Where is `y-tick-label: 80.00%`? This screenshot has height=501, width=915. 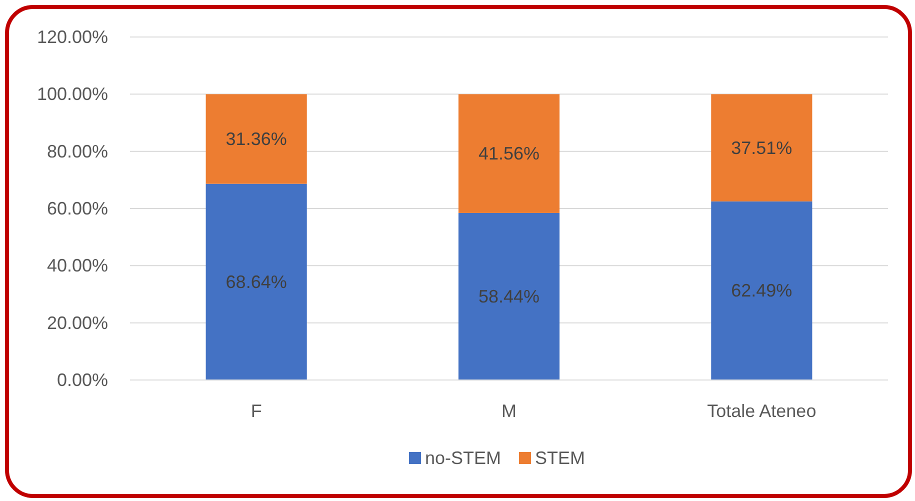 y-tick-label: 80.00% is located at coordinates (77, 151).